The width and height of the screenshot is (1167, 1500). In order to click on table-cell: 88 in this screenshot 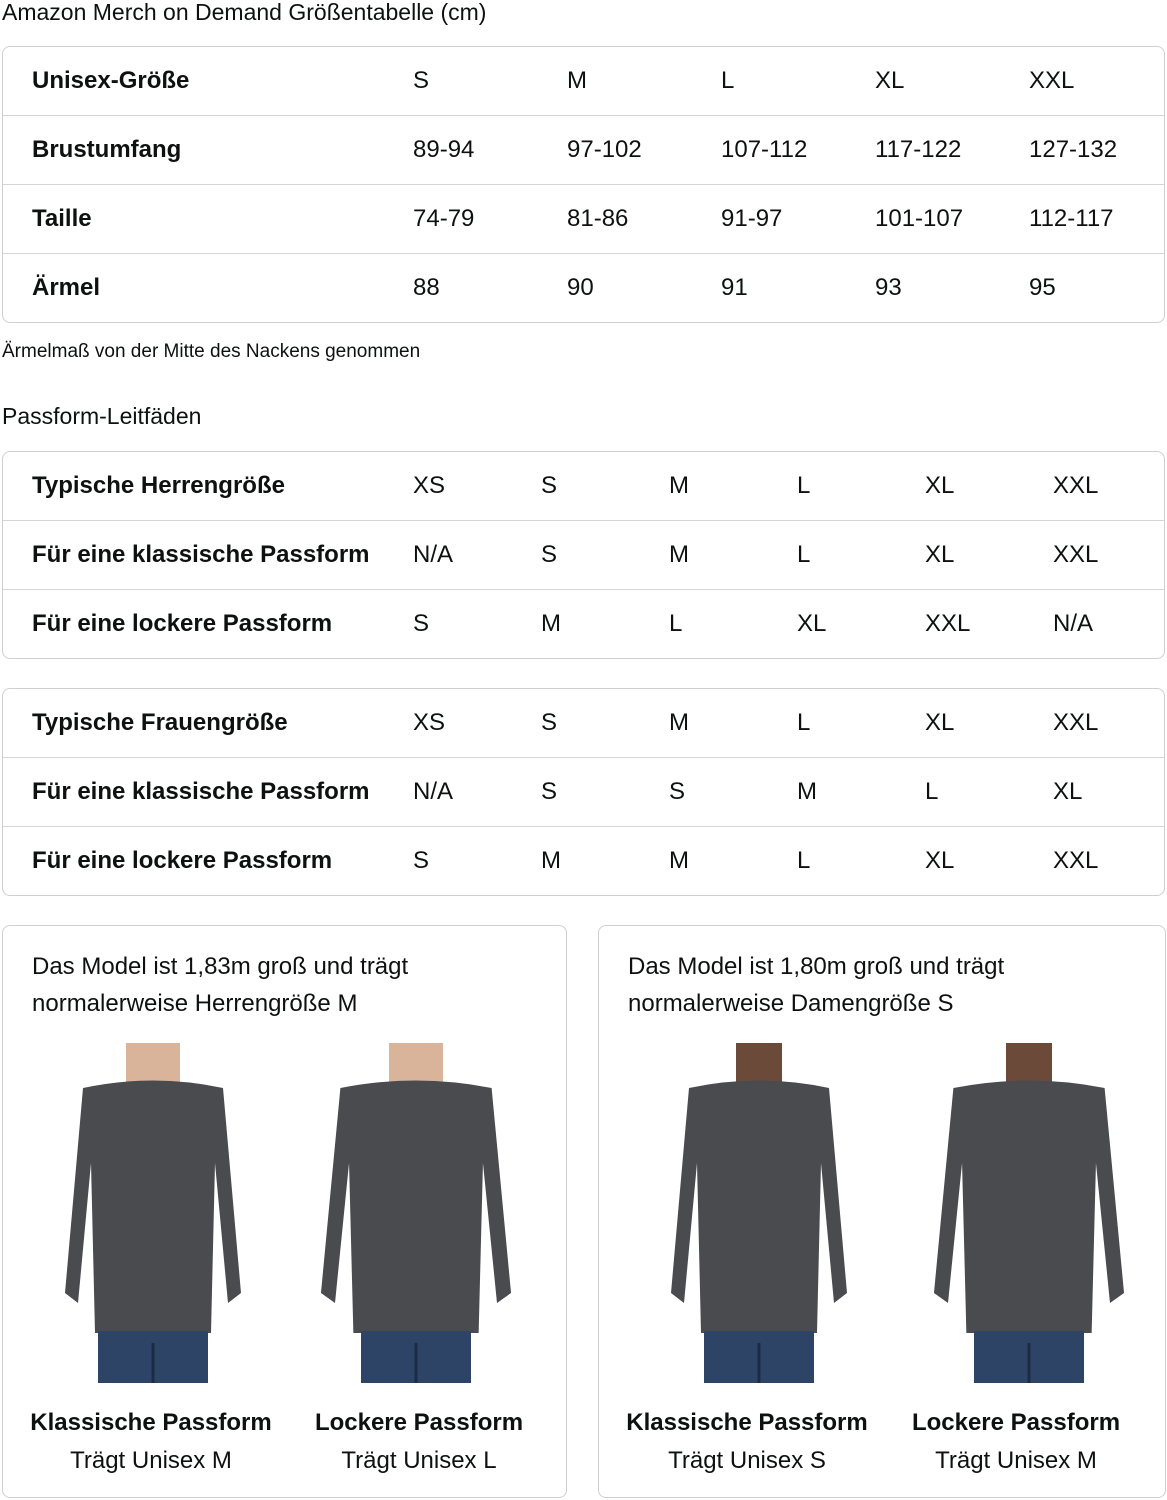, I will do `click(426, 287)`.